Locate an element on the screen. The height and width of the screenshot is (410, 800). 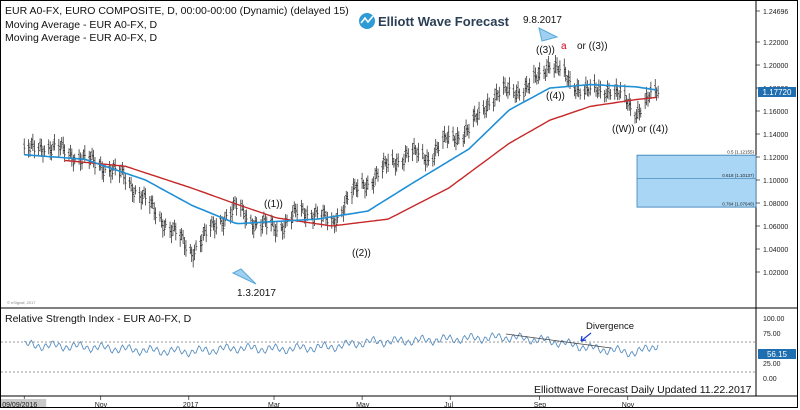
logo-text: Elliott Wave Forecast is located at coordinates (444, 21).